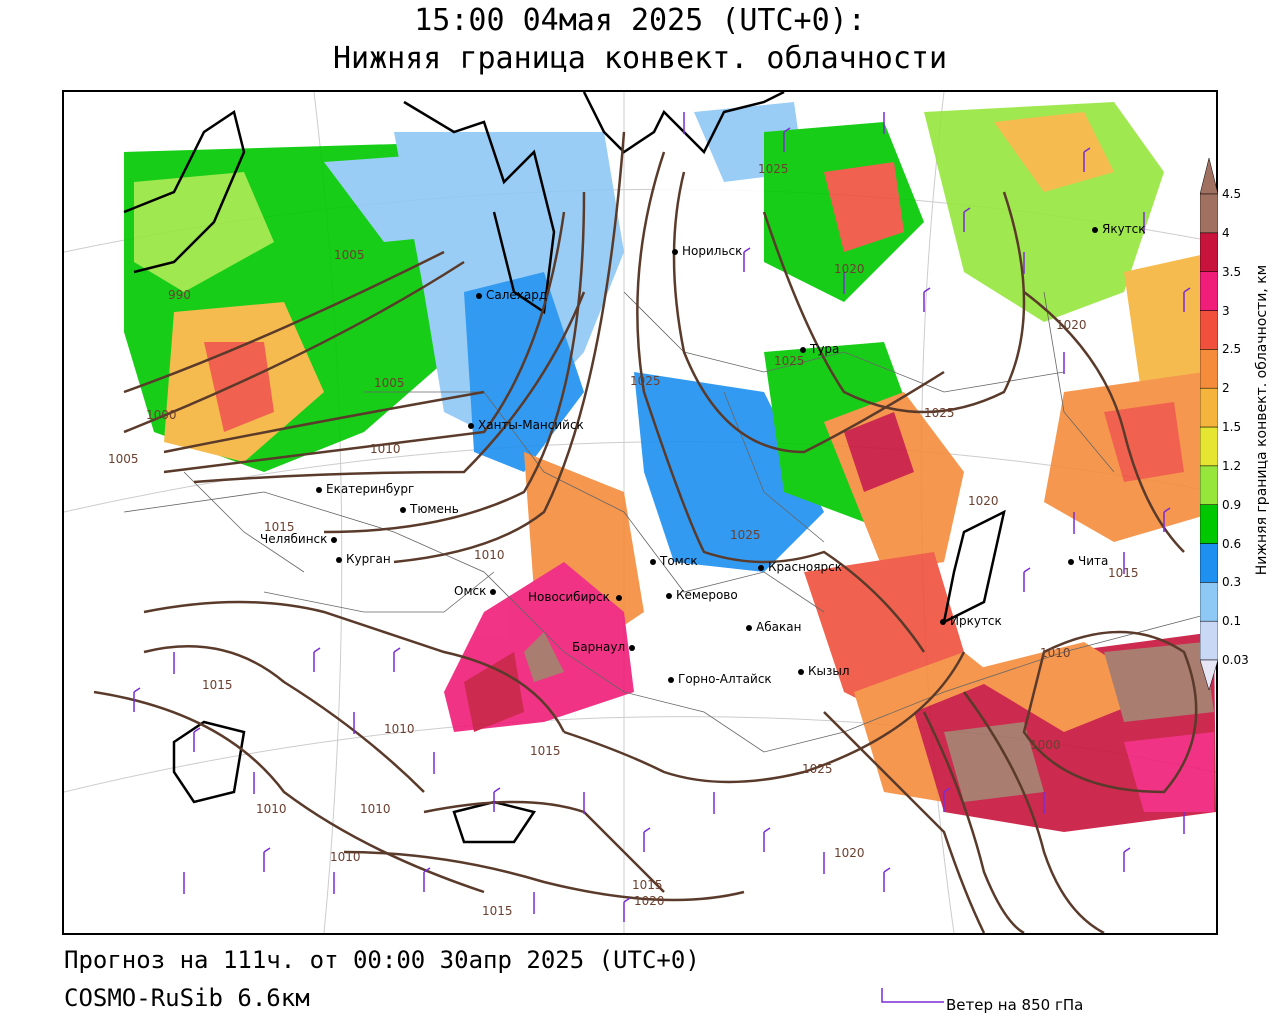 The height and width of the screenshot is (1024, 1280). What do you see at coordinates (640, 58) in the screenshot?
I see `map-subtitle: Нижняя граница конвект. облачности` at bounding box center [640, 58].